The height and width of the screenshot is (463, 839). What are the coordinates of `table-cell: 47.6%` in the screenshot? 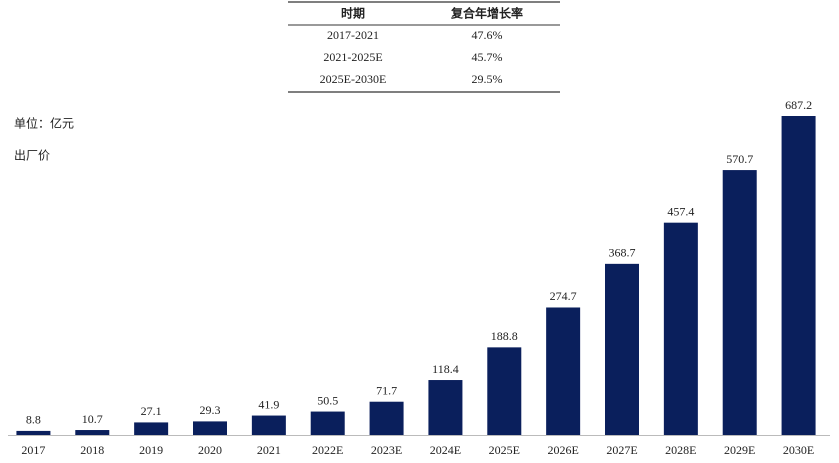 It's located at (487, 35).